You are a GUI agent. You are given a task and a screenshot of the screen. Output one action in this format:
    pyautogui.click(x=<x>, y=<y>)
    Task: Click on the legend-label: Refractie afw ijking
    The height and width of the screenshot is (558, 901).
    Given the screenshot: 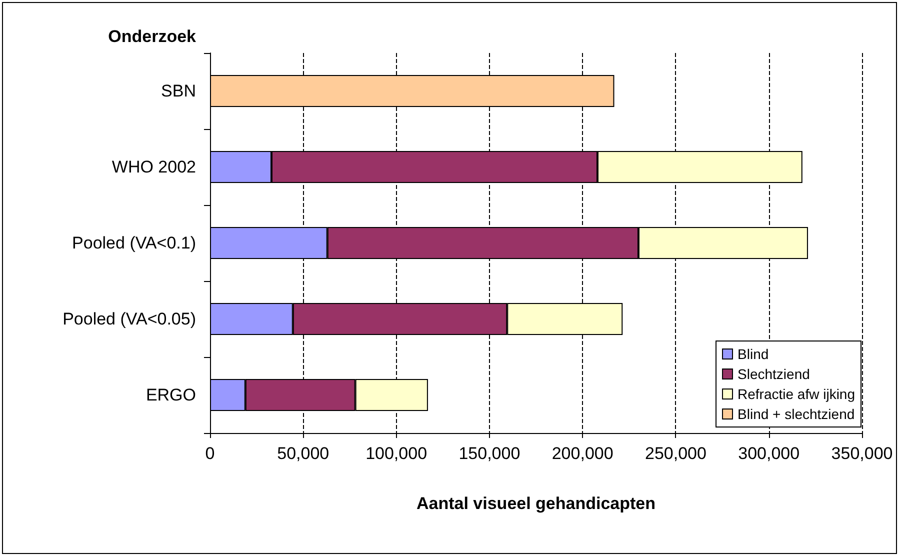 What is the action you would take?
    pyautogui.click(x=797, y=394)
    